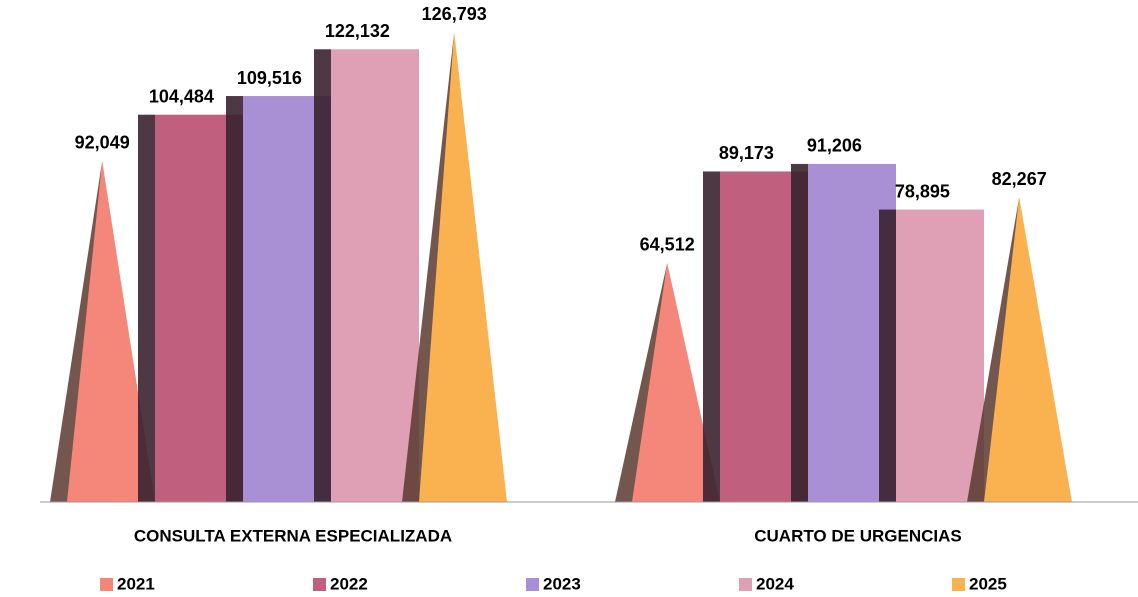 The height and width of the screenshot is (597, 1138). What do you see at coordinates (357, 31) in the screenshot?
I see `value-label: 122,132` at bounding box center [357, 31].